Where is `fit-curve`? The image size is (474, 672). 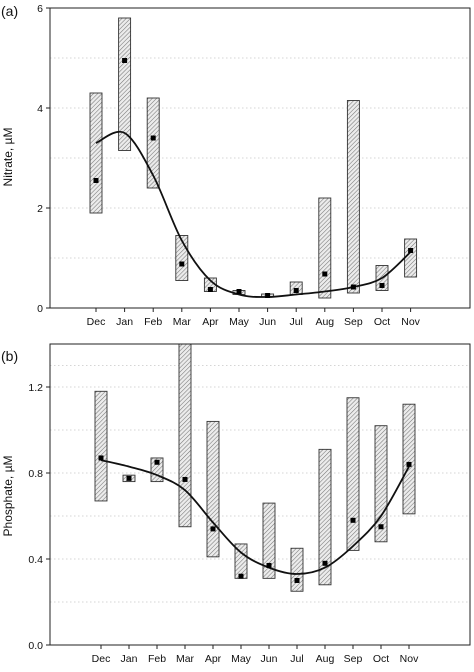 fit-curve is located at coordinates (255, 517).